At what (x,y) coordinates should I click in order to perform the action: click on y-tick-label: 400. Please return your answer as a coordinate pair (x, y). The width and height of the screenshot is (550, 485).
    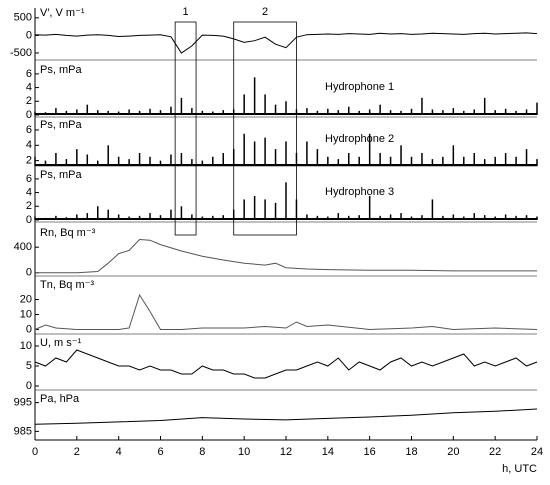
    Looking at the image, I should click on (23, 247).